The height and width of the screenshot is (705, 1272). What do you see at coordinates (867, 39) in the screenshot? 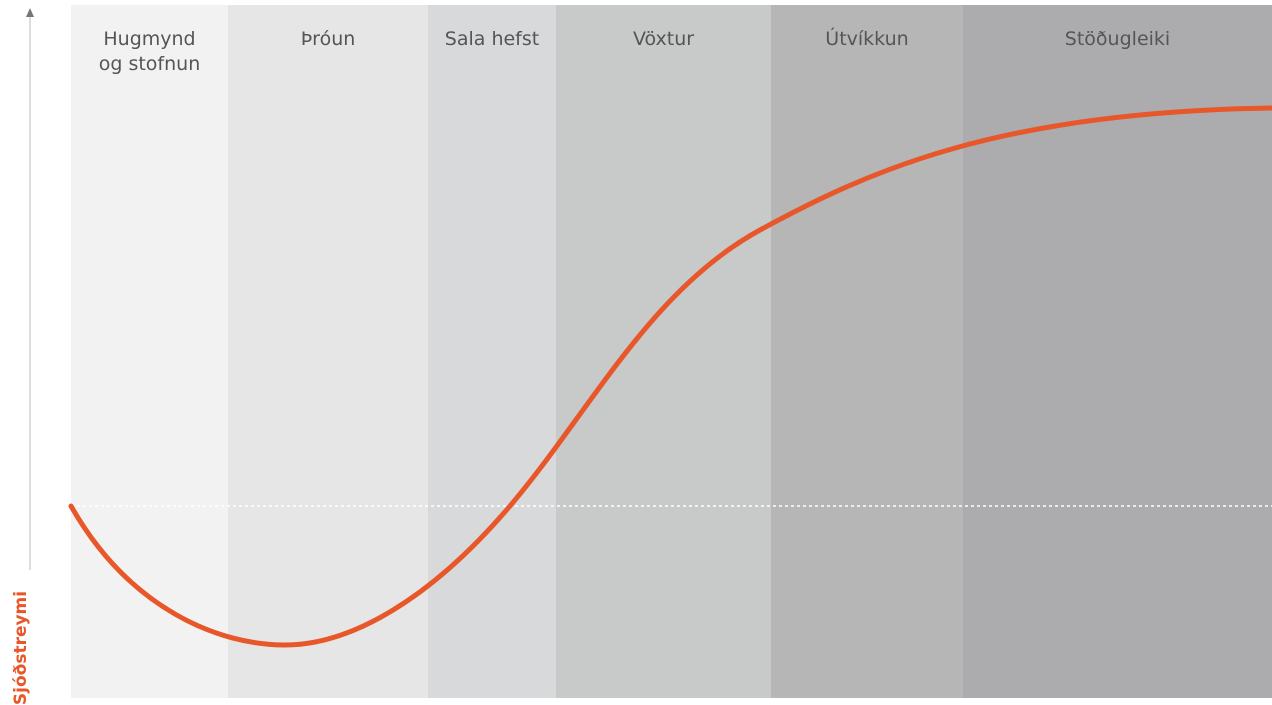
I see `stage-label: Útvíkkun` at bounding box center [867, 39].